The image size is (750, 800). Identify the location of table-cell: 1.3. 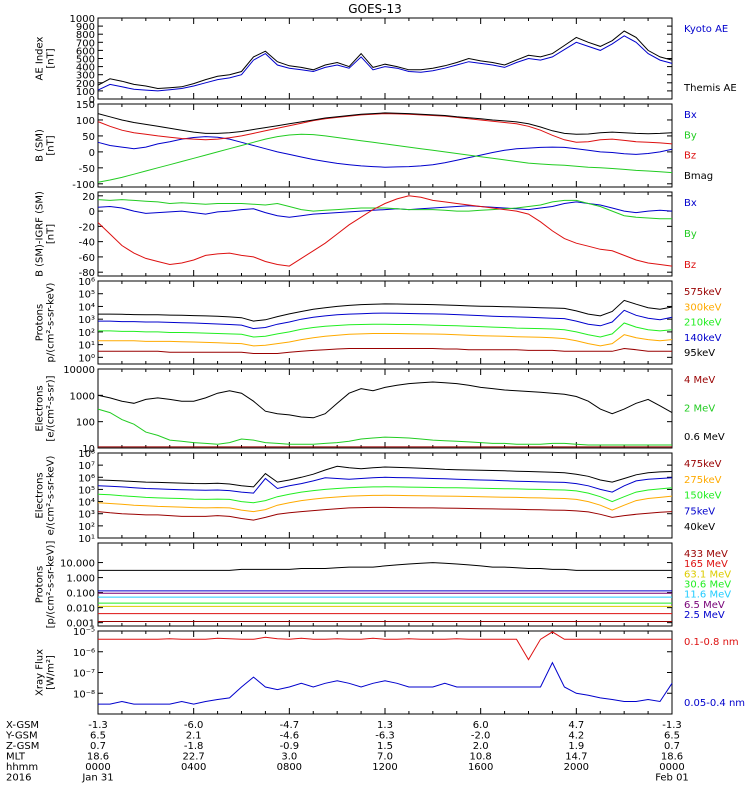
(385, 725).